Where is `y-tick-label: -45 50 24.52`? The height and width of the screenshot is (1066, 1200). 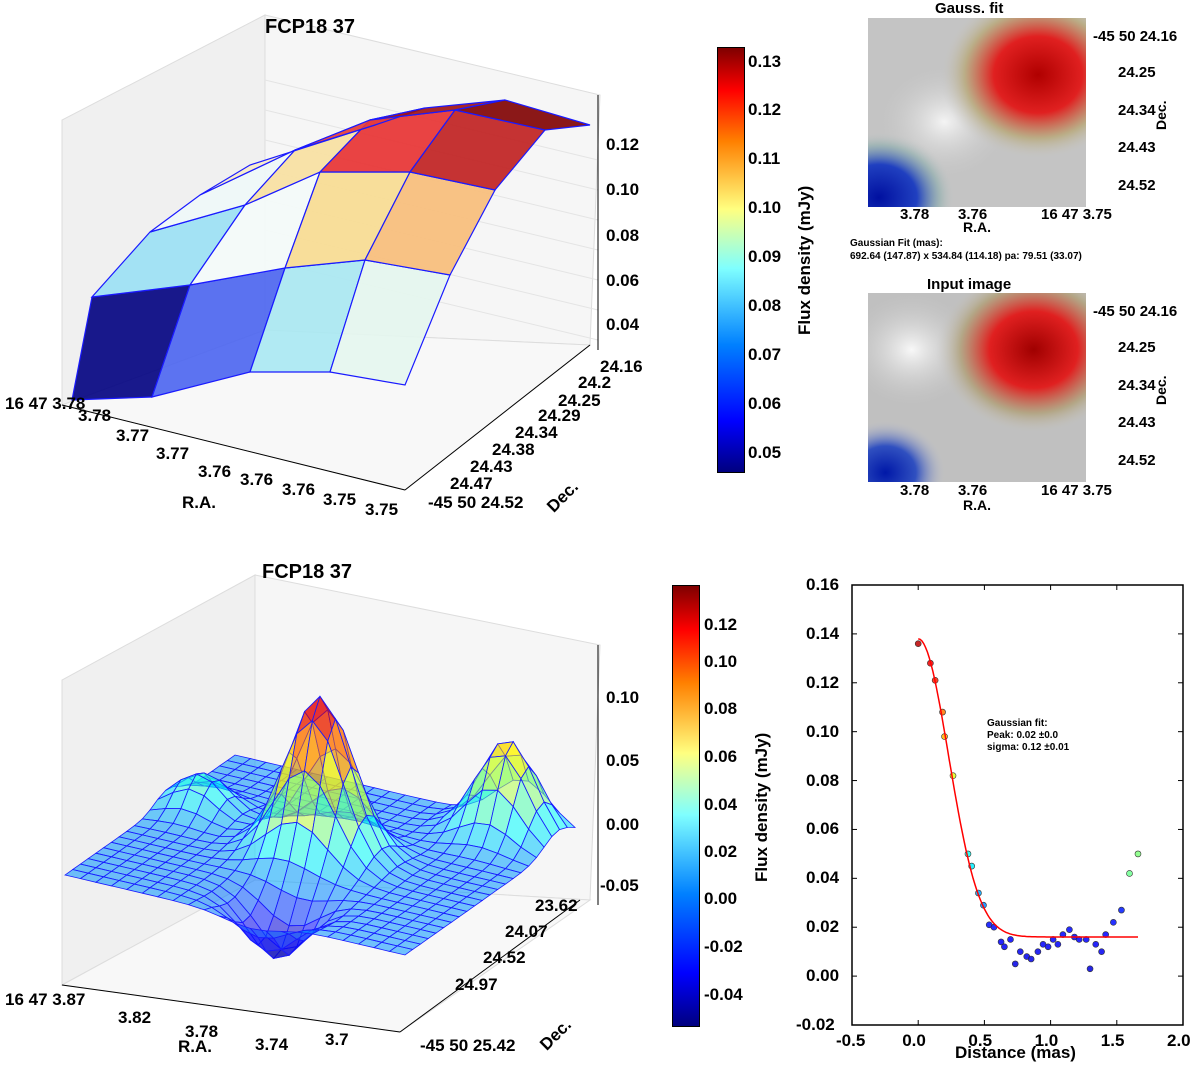 y-tick-label: -45 50 24.52 is located at coordinates (476, 502).